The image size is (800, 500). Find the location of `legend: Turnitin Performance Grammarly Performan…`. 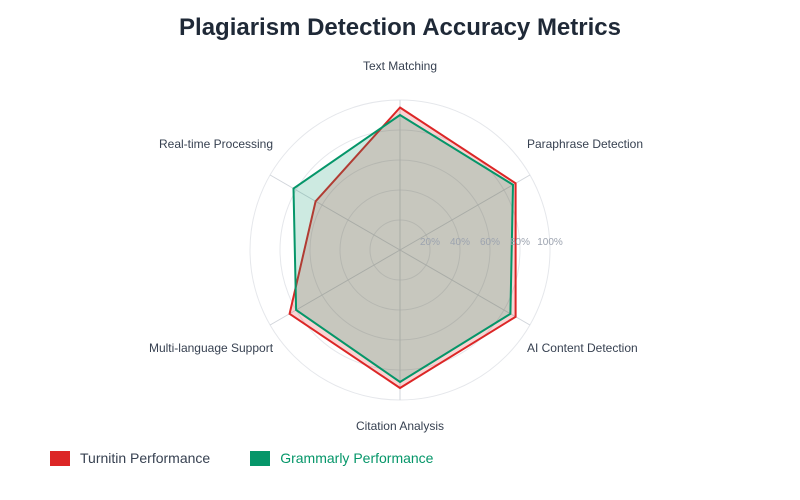

legend: Turnitin Performance Grammarly Performan… is located at coordinates (261, 458).